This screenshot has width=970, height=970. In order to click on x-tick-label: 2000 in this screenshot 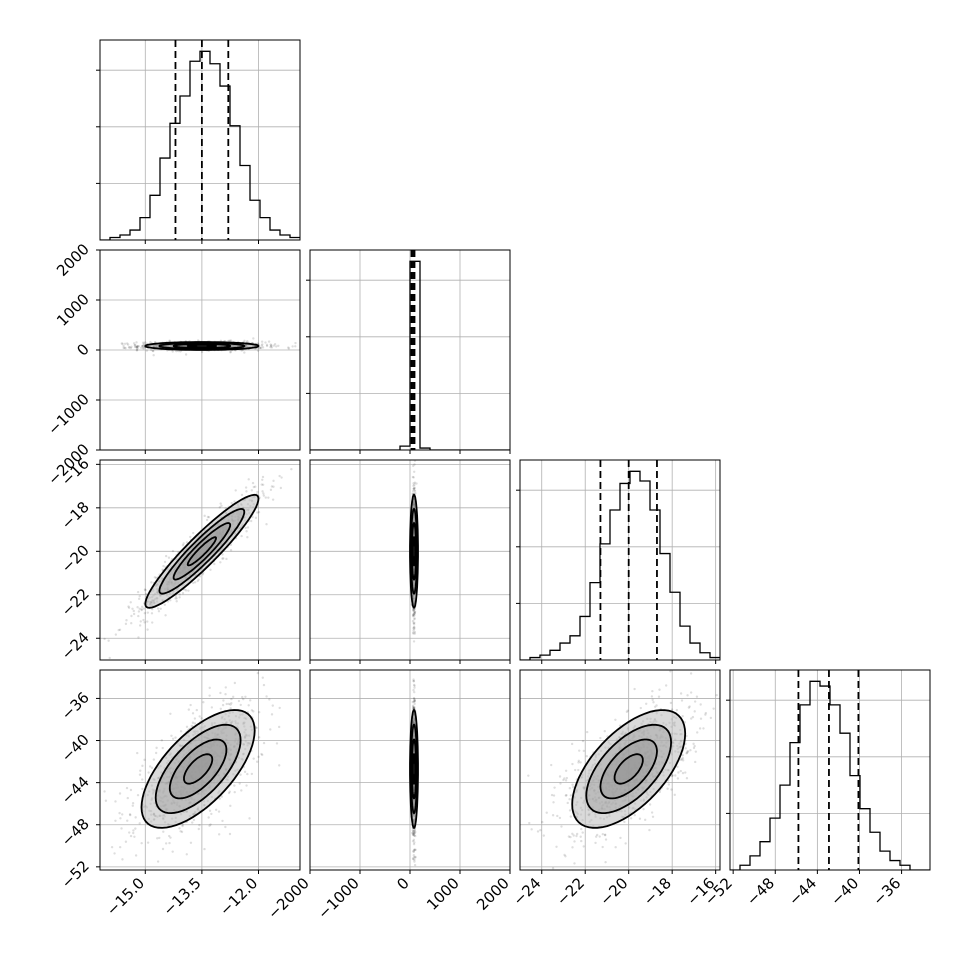, I will do `click(493, 894)`.